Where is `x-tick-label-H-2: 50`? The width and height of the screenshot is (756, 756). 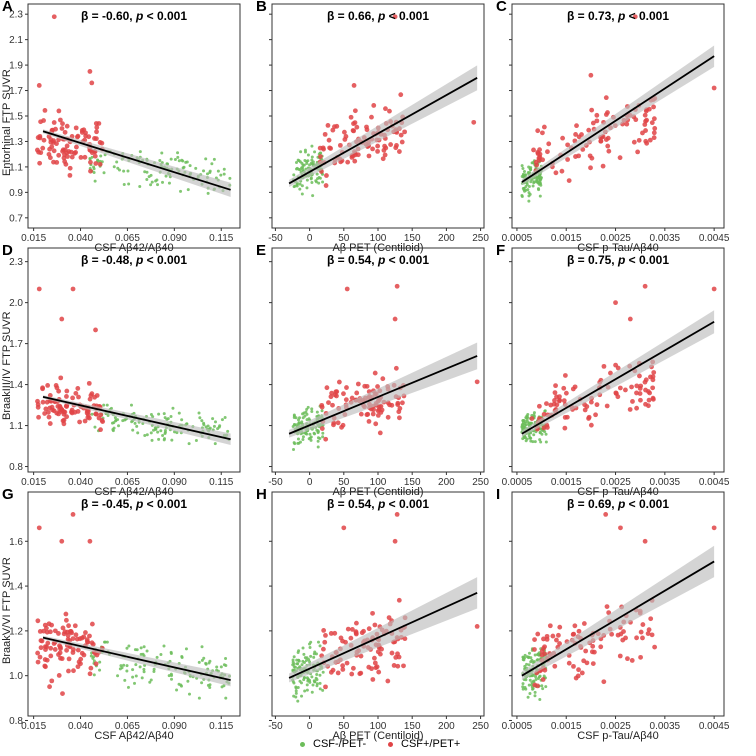
x-tick-label-H-2: 50 is located at coordinates (344, 726).